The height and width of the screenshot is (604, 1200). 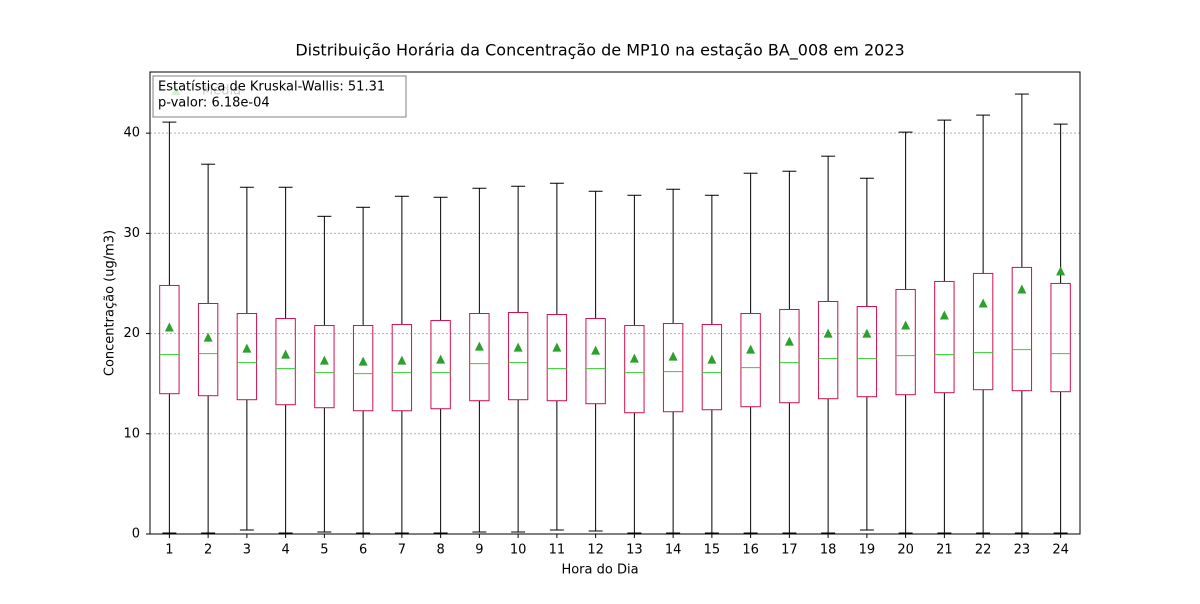 What do you see at coordinates (136, 534) in the screenshot?
I see `y-tick-label: 0` at bounding box center [136, 534].